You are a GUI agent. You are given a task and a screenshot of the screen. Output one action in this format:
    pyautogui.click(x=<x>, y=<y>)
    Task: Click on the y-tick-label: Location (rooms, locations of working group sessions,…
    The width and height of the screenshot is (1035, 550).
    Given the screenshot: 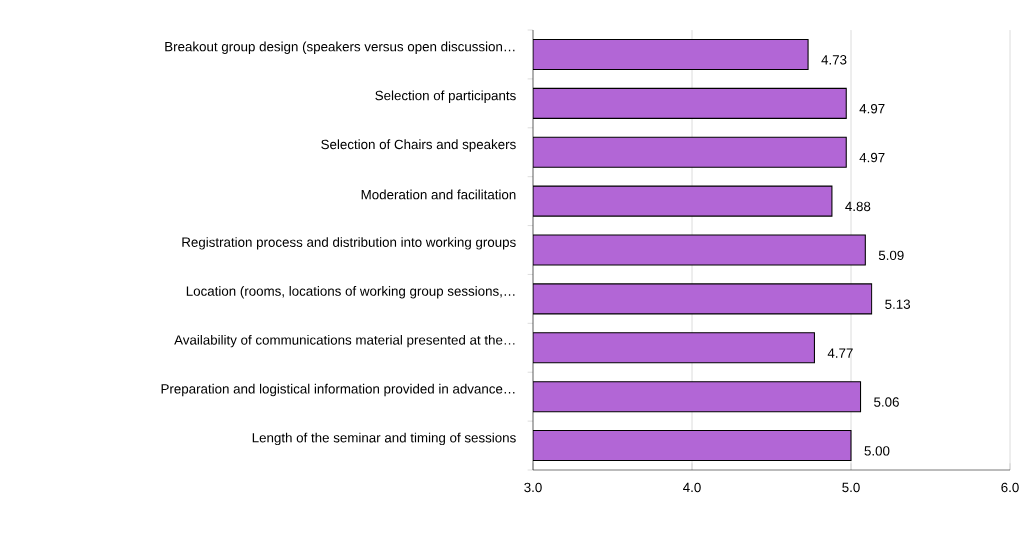 What is the action you would take?
    pyautogui.click(x=350, y=292)
    